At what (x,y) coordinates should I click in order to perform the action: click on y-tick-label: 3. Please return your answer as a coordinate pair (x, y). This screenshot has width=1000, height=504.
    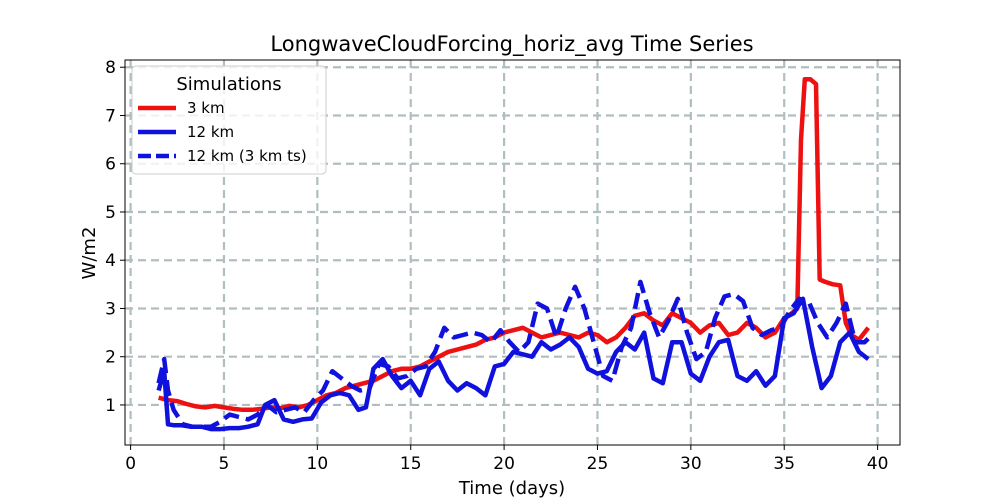
    Looking at the image, I should click on (110, 309).